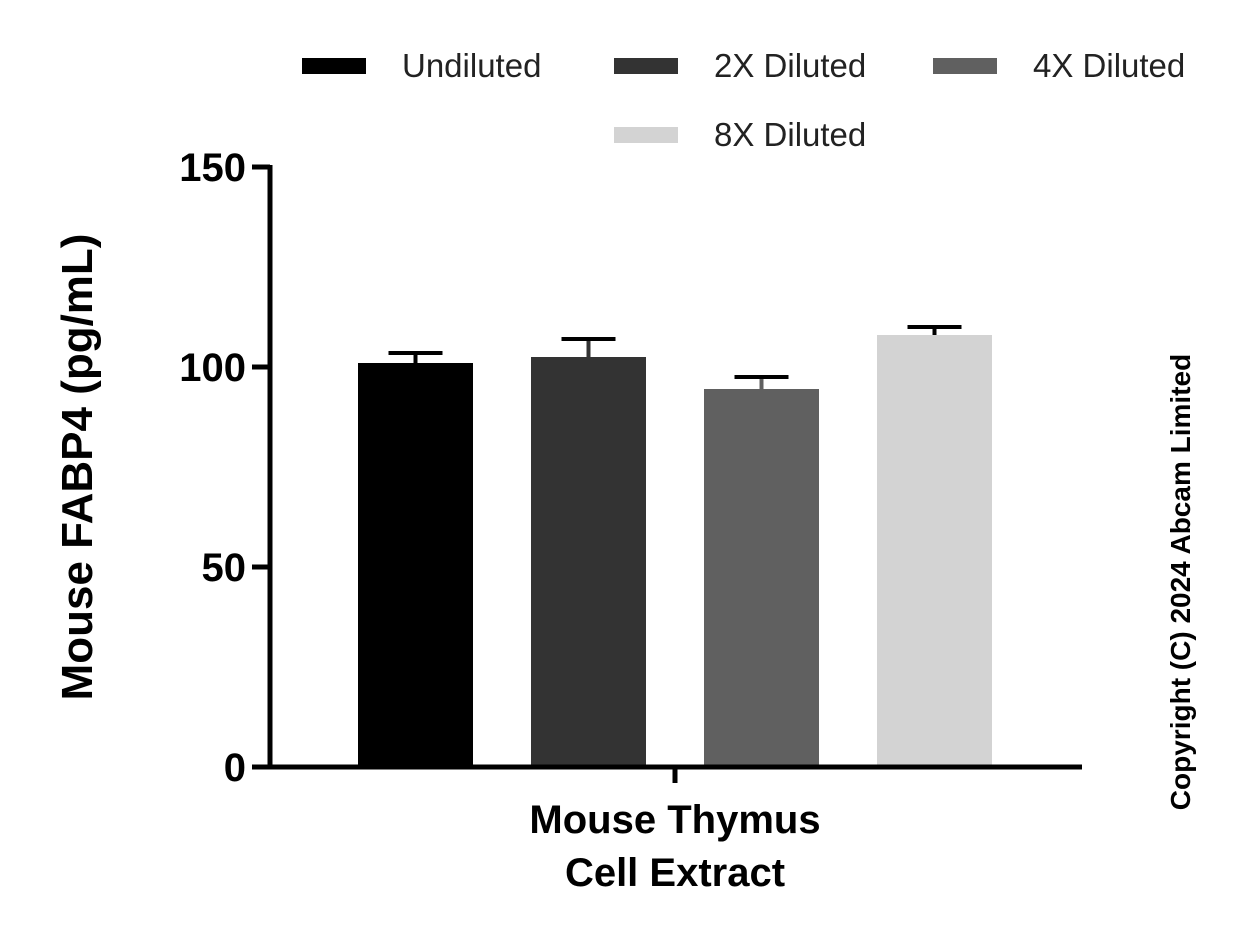 The image size is (1242, 940). Describe the element at coordinates (415, 565) in the screenshot. I see `bar-undiluted` at that location.